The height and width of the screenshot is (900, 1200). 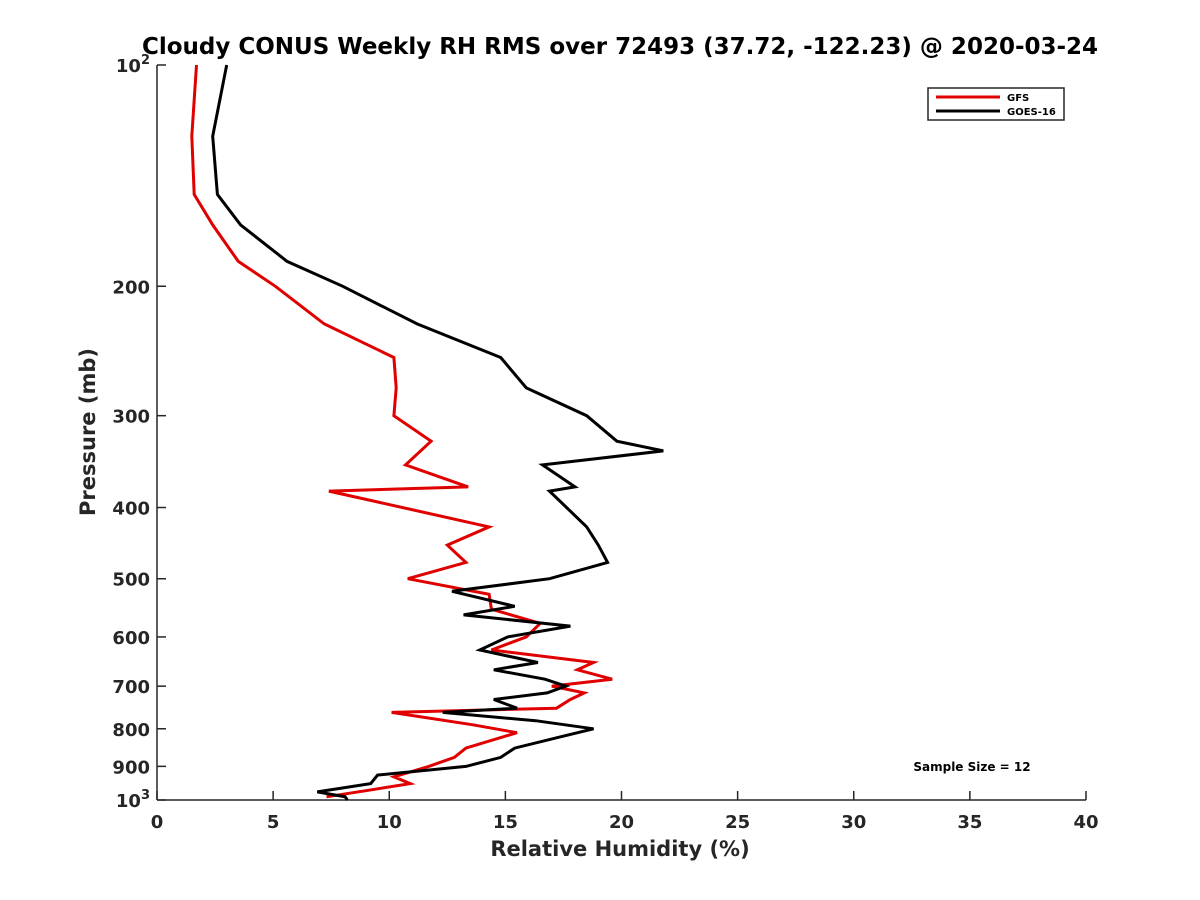 What do you see at coordinates (389, 822) in the screenshot?
I see `x-tick-label: 10` at bounding box center [389, 822].